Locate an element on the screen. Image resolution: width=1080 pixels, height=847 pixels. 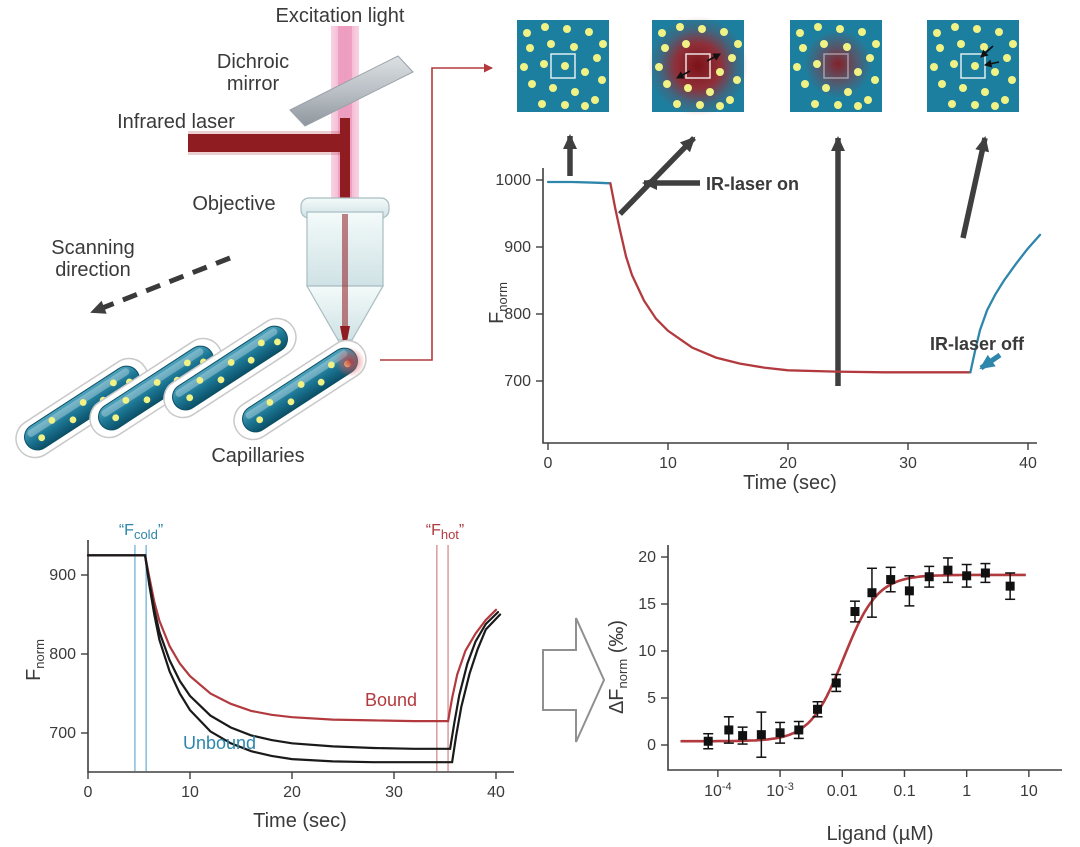
trace-to-image-arrows is located at coordinates (776, 260).